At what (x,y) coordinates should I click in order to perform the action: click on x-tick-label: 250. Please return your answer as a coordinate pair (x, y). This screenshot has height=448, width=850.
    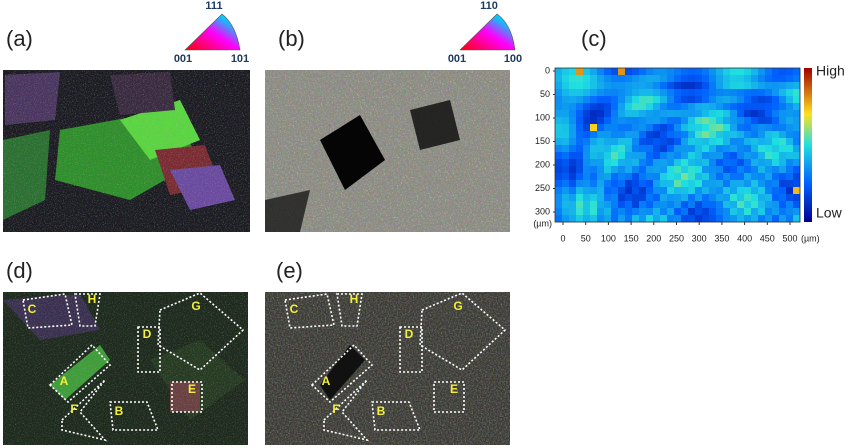
    Looking at the image, I should click on (676, 238).